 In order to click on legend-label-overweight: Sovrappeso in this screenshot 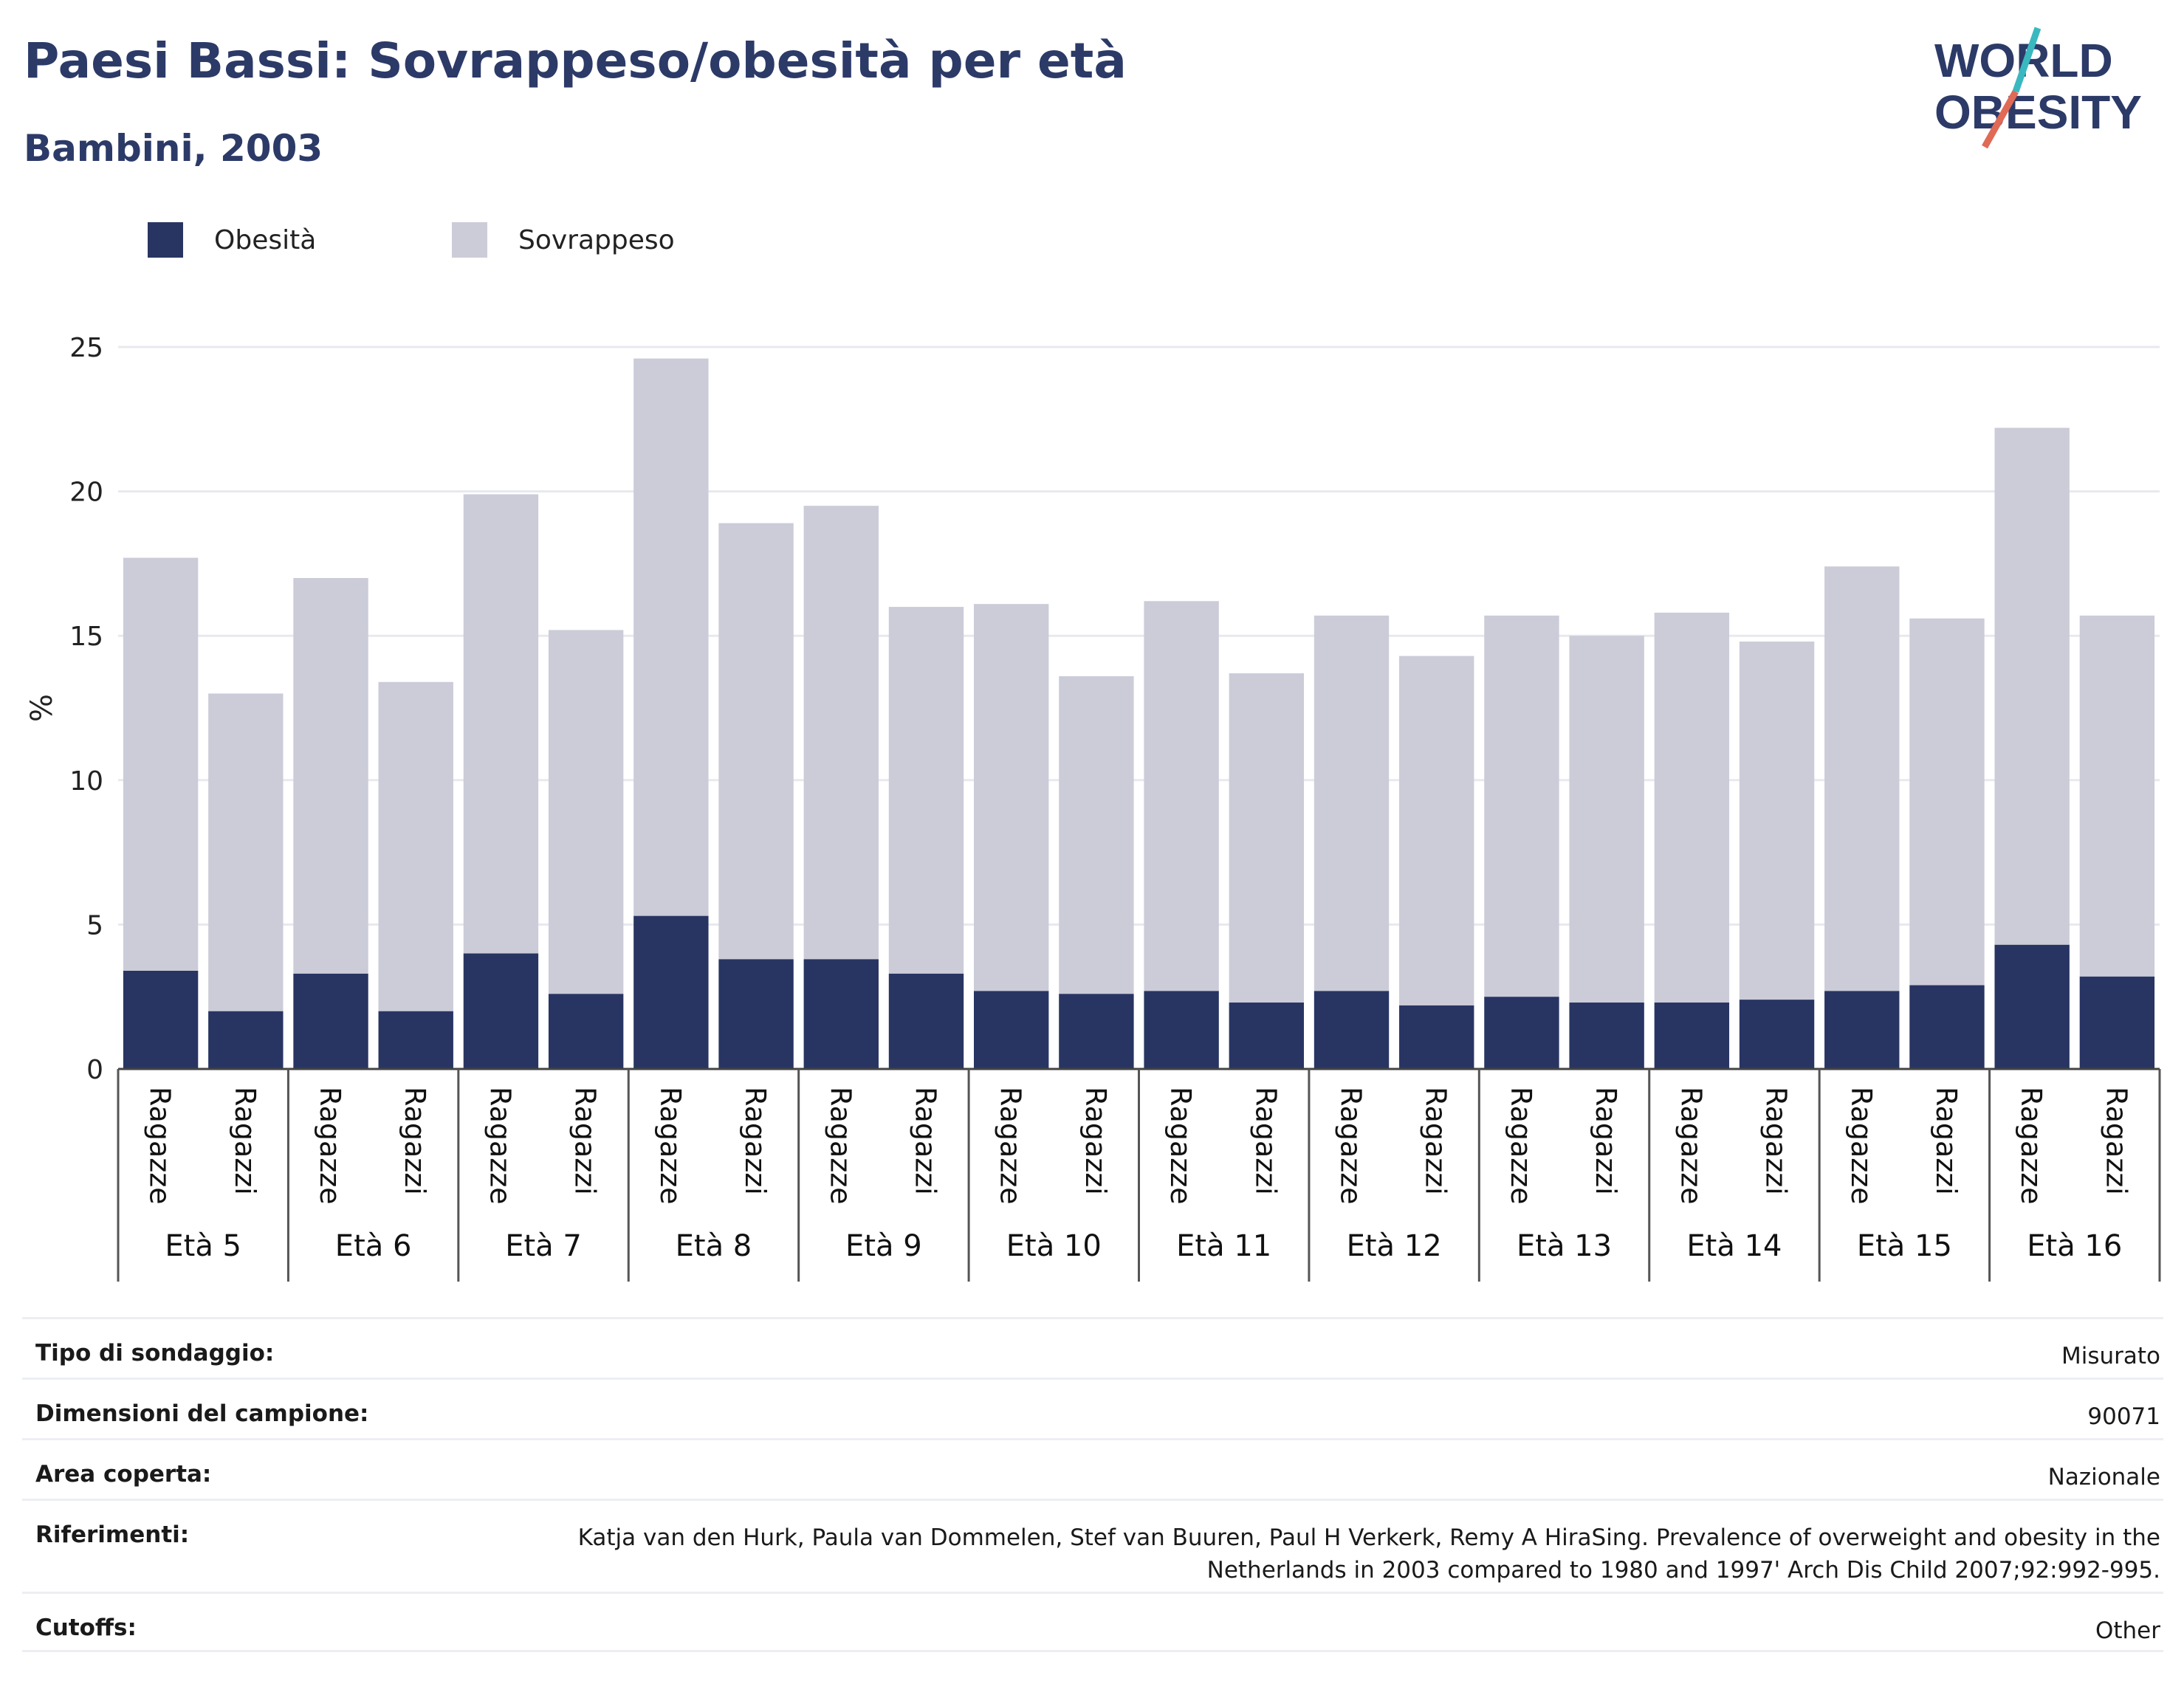, I will do `click(596, 239)`.